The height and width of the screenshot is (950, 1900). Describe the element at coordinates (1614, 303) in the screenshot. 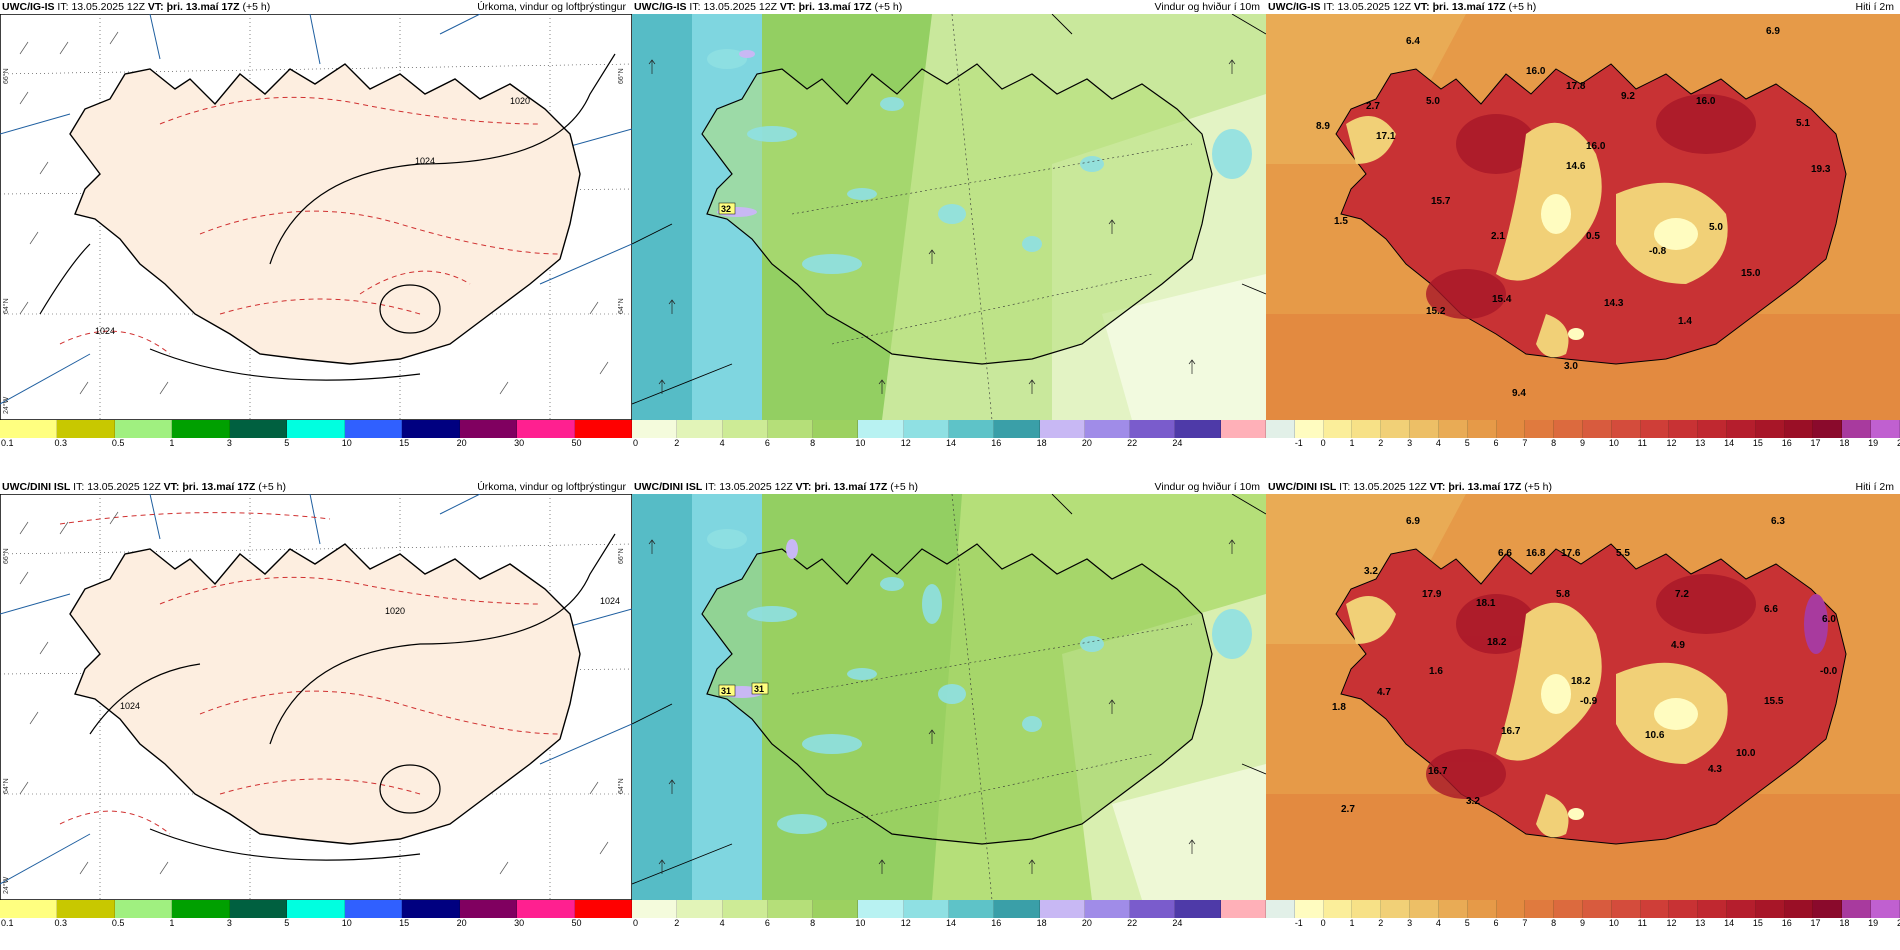

I see `temp-value-label: 14.3` at that location.